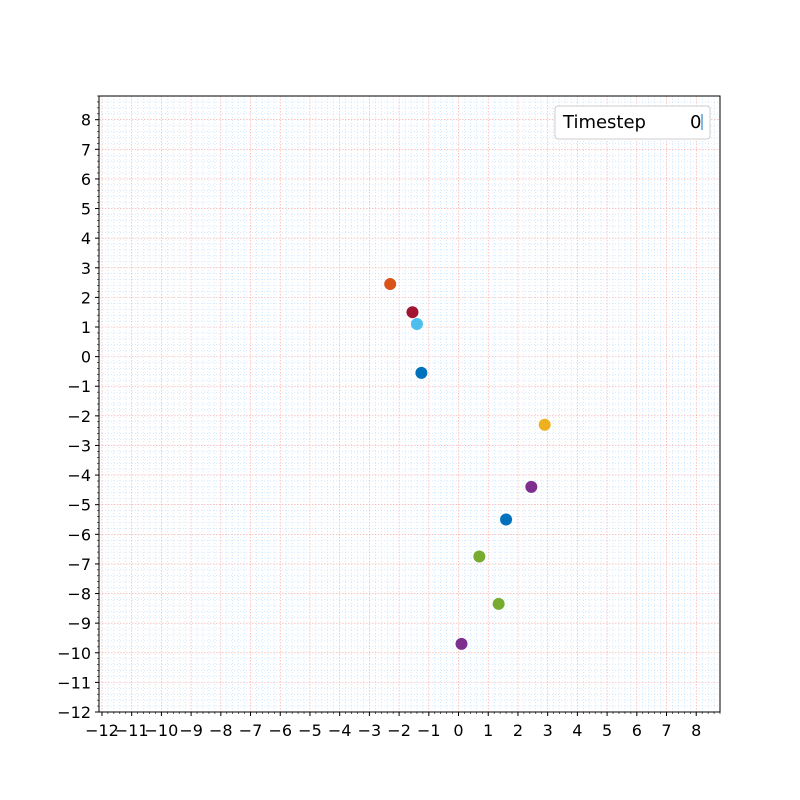 Image resolution: width=800 pixels, height=800 pixels. What do you see at coordinates (132, 730) in the screenshot?
I see `x-tick-label: −11` at bounding box center [132, 730].